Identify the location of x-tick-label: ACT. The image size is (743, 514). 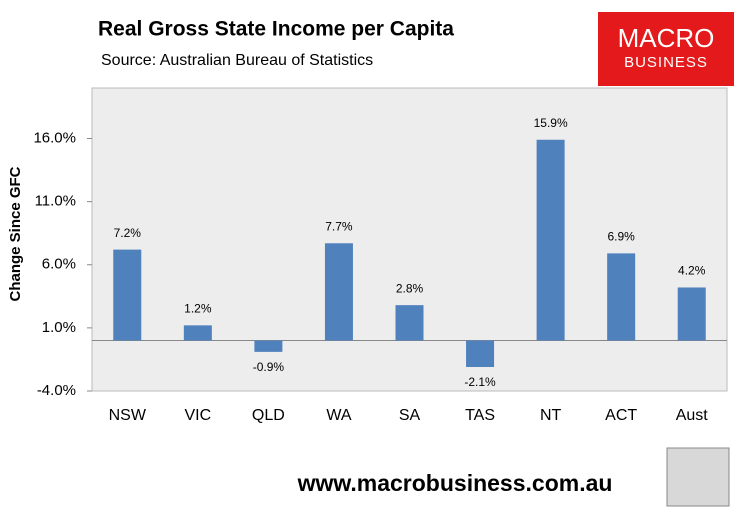
(621, 415).